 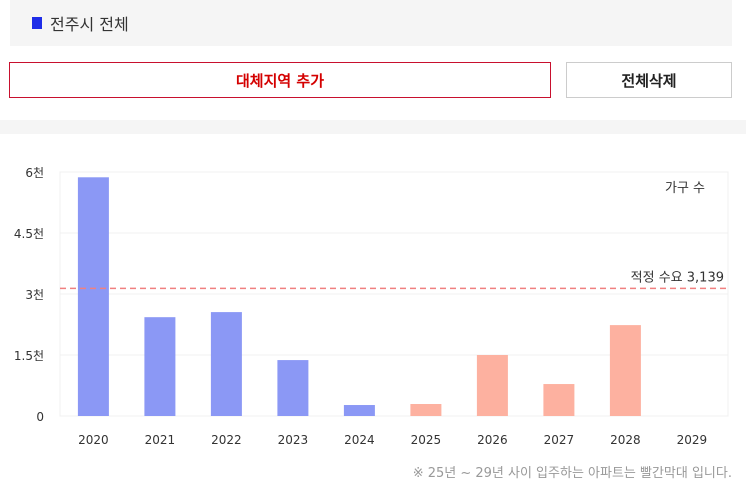 I want to click on legend-label: 가구 수, so click(x=685, y=188).